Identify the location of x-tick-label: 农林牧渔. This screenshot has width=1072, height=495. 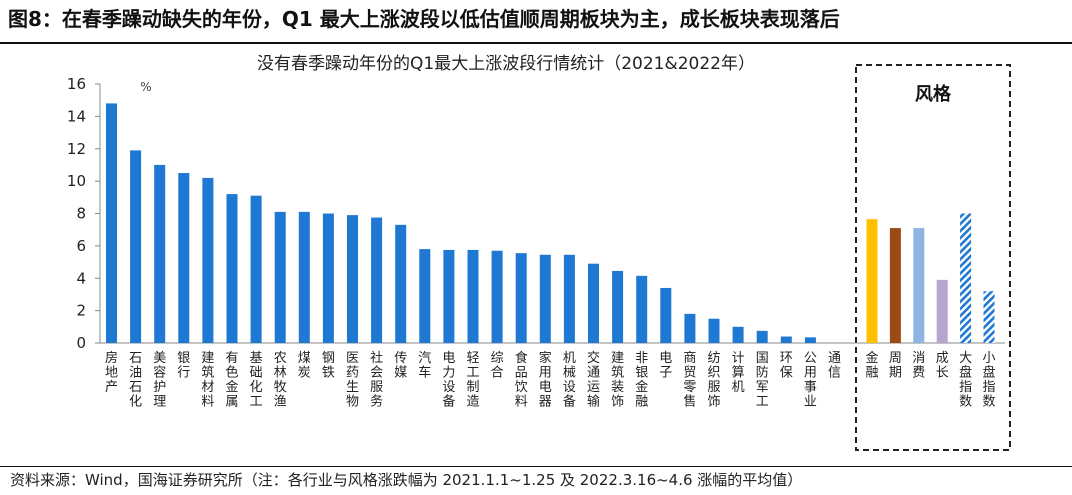
(280, 380).